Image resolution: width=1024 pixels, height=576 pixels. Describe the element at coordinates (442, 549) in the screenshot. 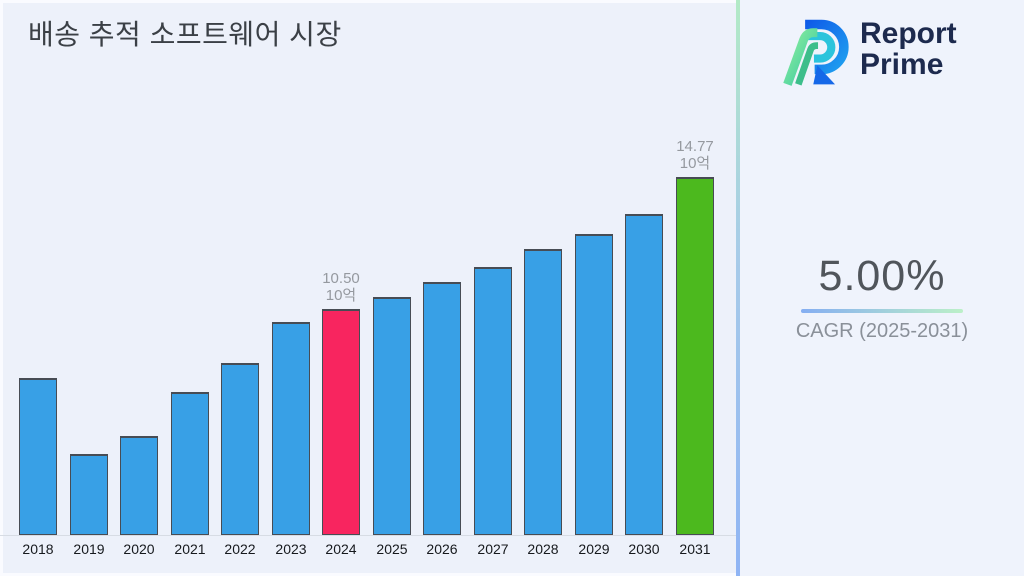

I see `x-label-2026: 2026` at that location.